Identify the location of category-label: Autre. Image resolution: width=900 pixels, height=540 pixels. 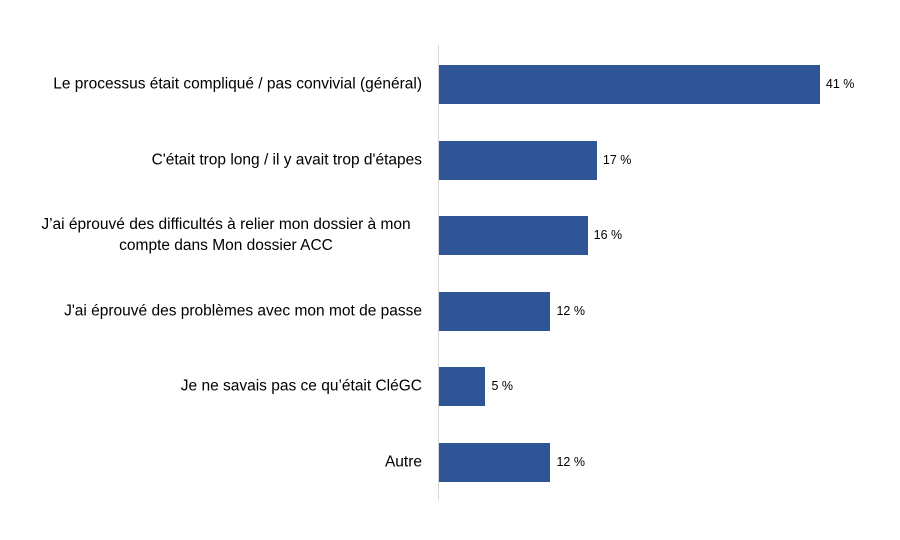
(403, 462).